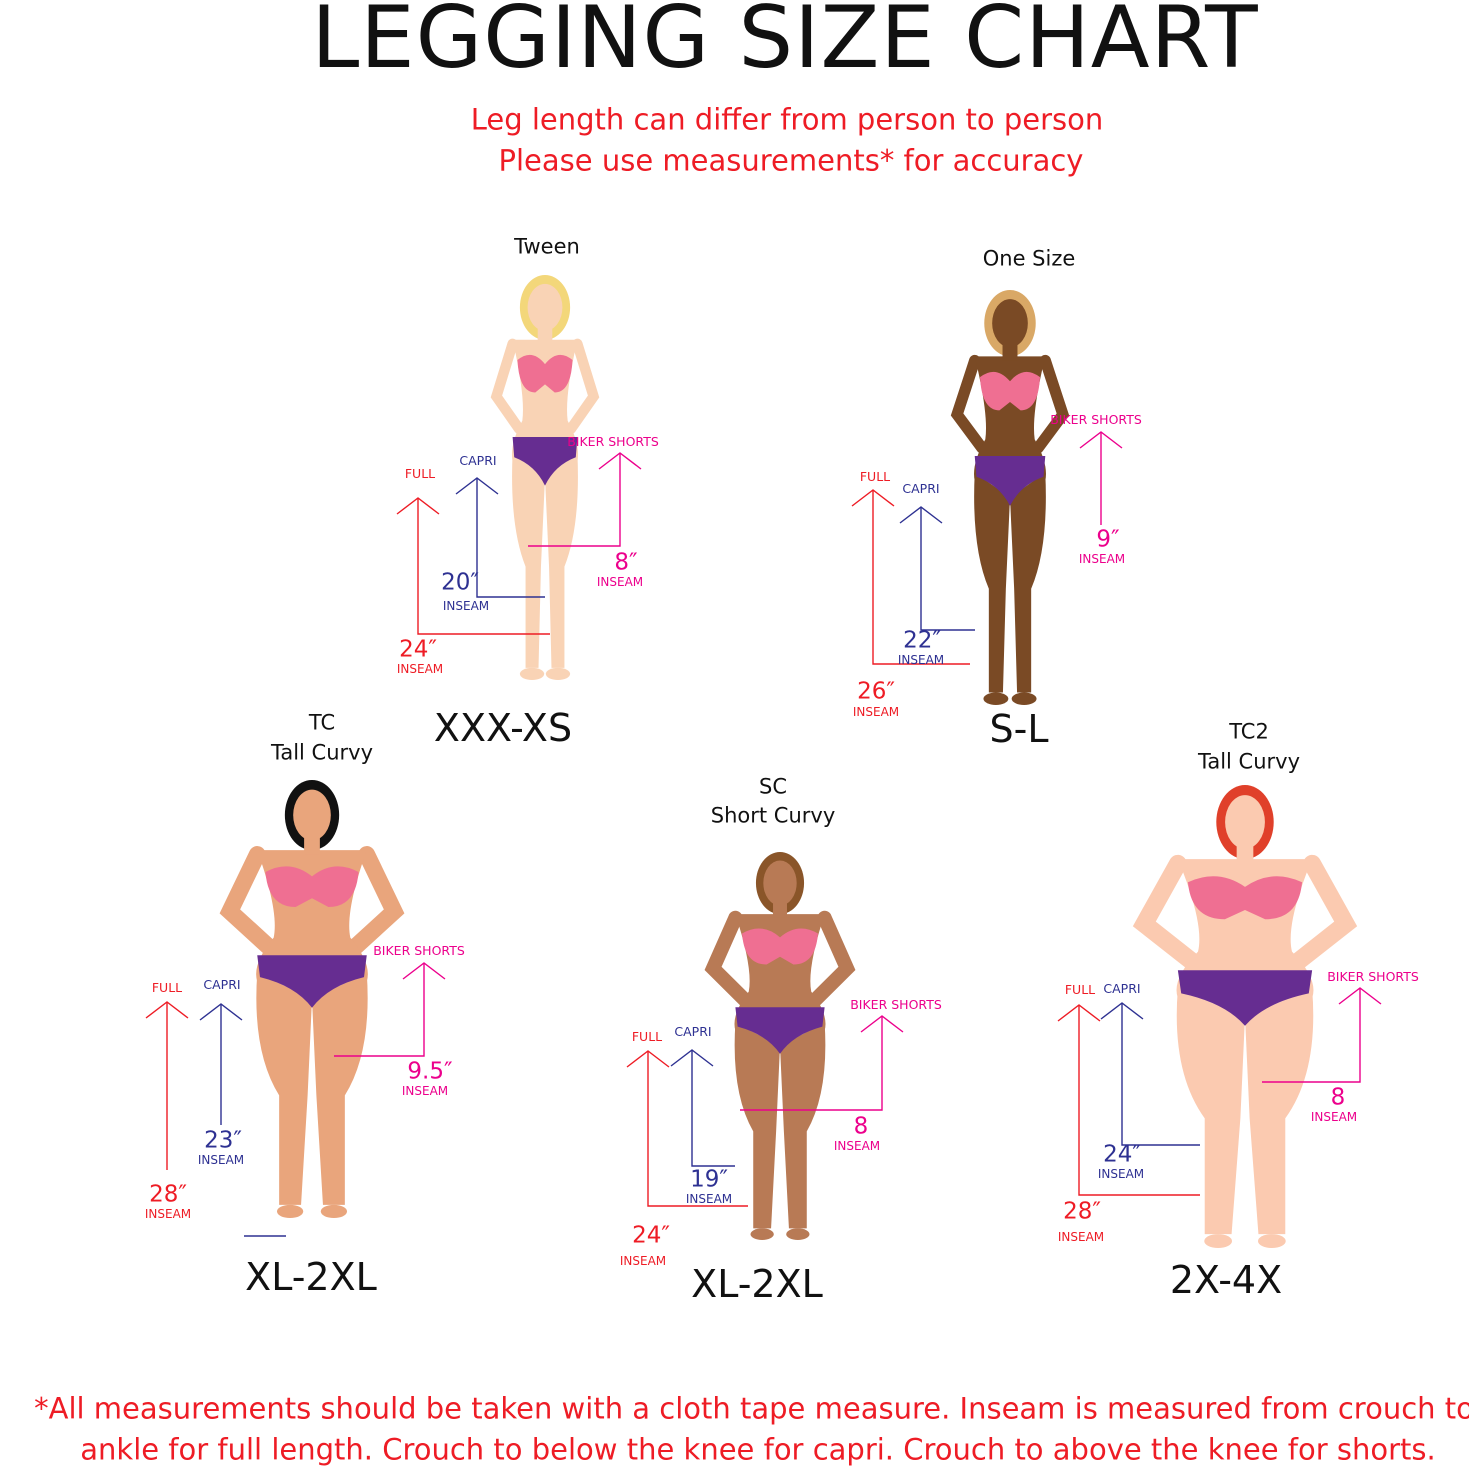  Describe the element at coordinates (547, 246) in the screenshot. I see `panel-title: Tween` at that location.